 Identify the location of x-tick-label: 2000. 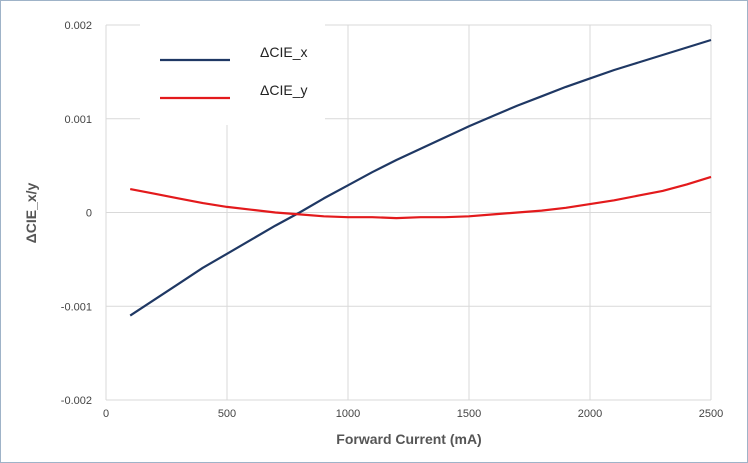
(590, 414).